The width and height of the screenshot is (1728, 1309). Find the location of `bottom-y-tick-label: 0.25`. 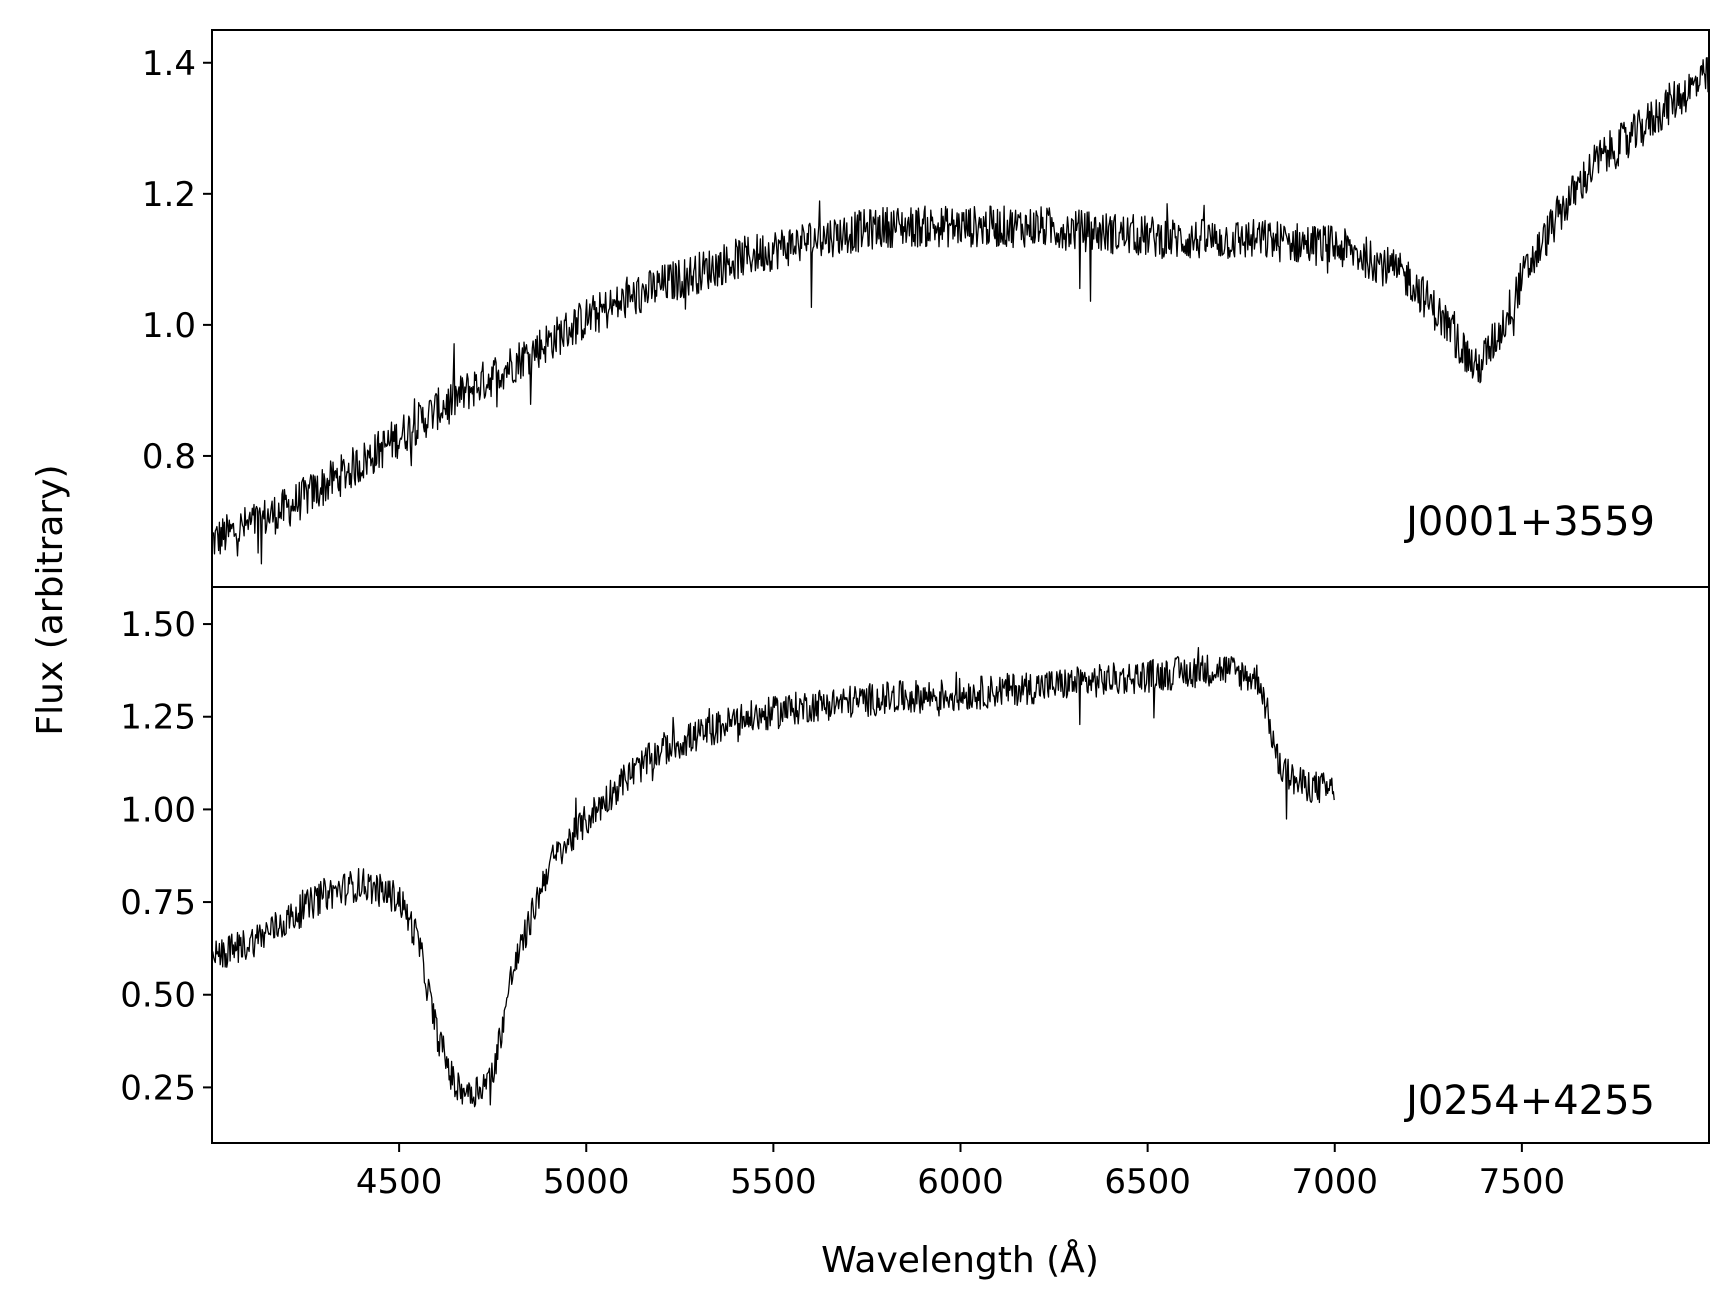

bottom-y-tick-label: 0.25 is located at coordinates (158, 1088).